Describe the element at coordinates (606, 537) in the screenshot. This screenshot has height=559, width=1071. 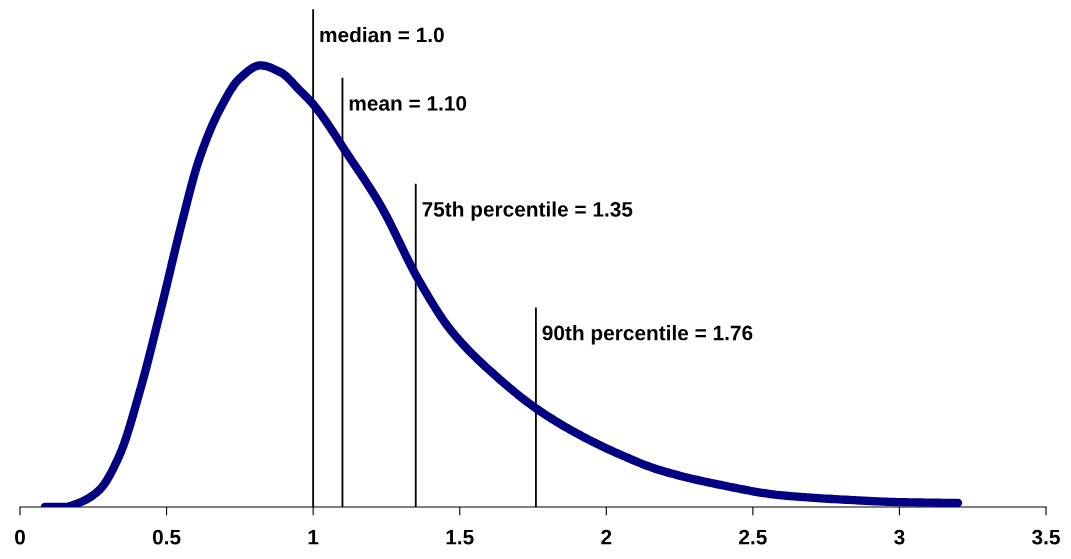
I see `x-tick-label: 2` at that location.